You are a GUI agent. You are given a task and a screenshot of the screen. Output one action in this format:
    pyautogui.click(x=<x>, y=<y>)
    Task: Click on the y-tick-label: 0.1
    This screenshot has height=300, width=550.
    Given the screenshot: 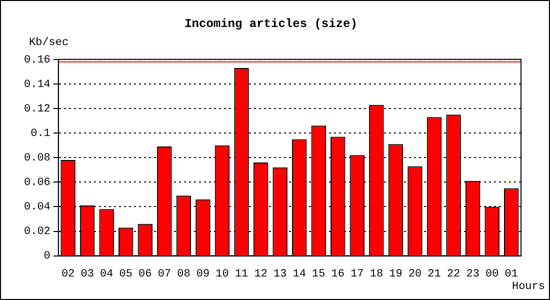 What is the action you would take?
    pyautogui.click(x=40, y=134)
    